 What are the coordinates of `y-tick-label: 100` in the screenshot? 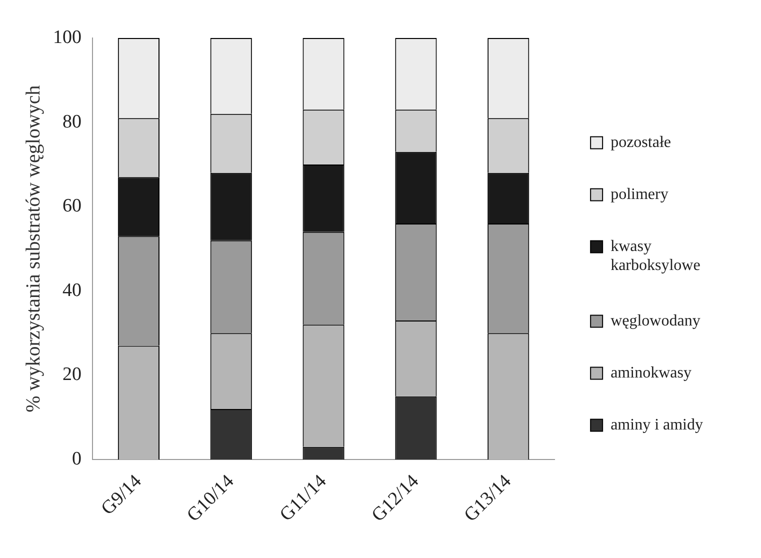 It's located at (67, 37).